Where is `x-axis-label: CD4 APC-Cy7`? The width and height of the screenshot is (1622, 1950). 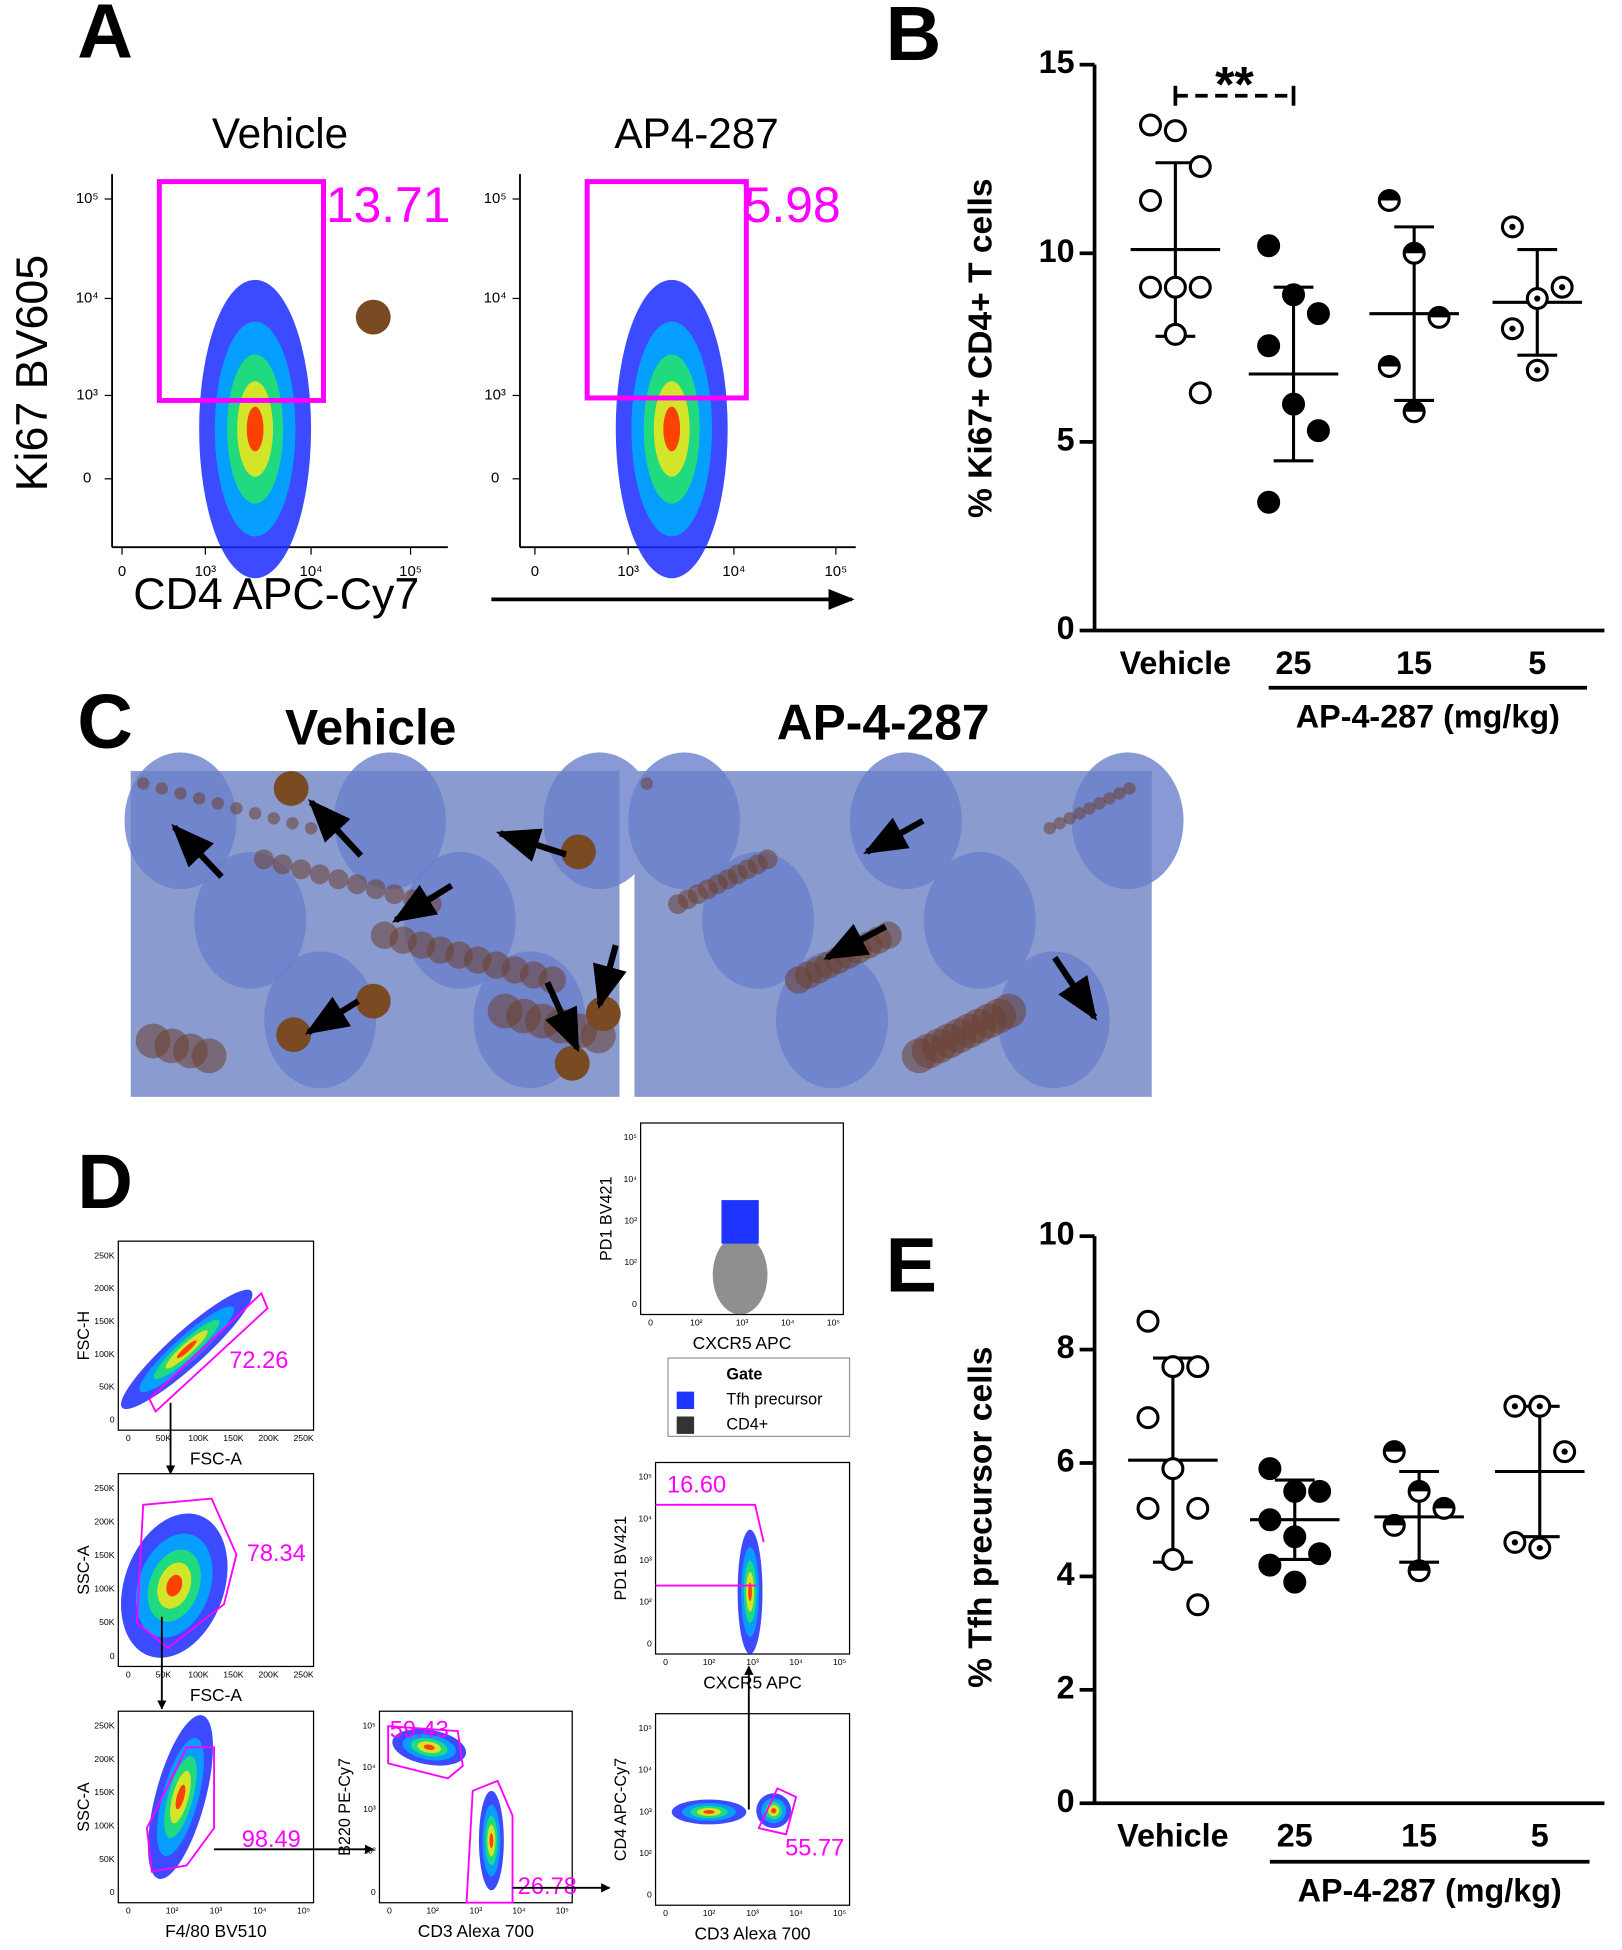 x-axis-label: CD4 APC-Cy7 is located at coordinates (276, 594).